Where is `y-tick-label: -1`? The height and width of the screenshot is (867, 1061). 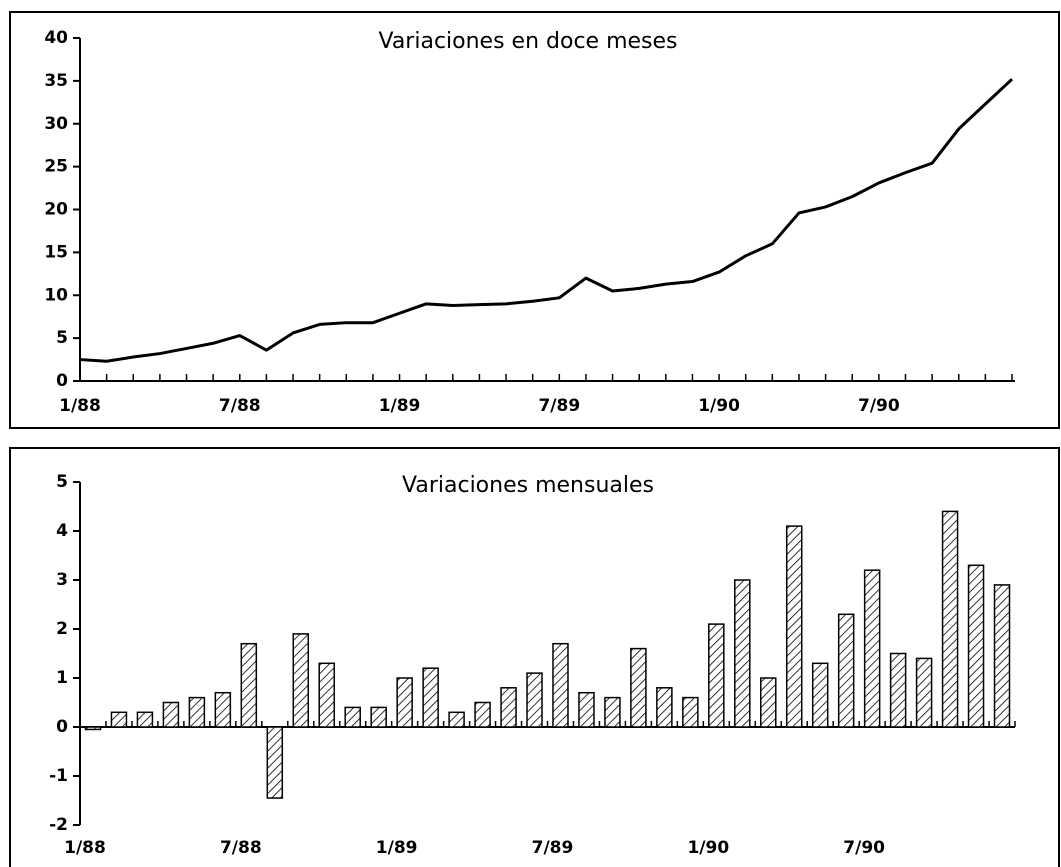
y-tick-label: -1 is located at coordinates (58, 776).